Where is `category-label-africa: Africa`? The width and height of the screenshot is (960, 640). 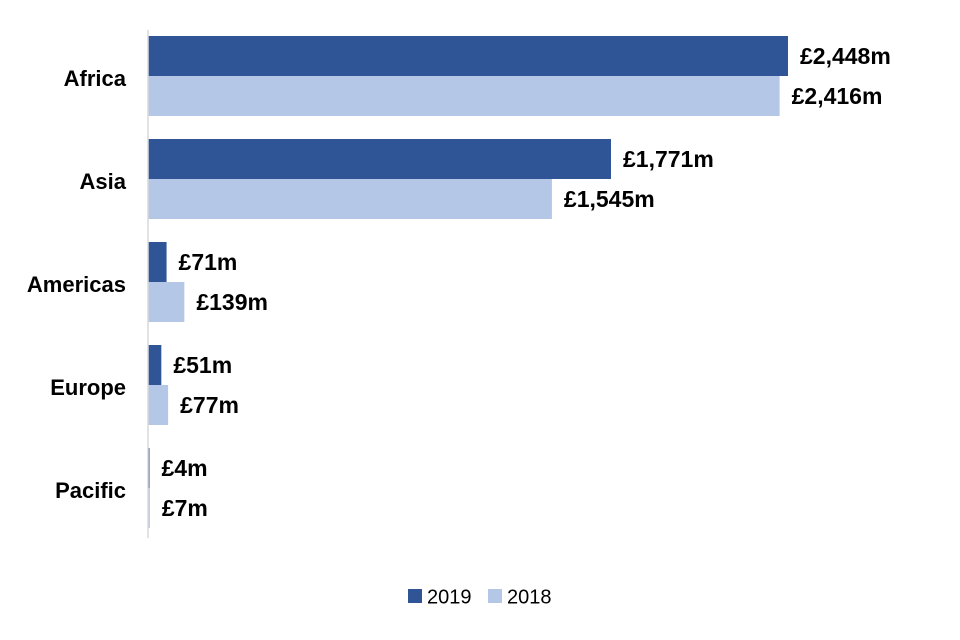
category-label-africa: Africa is located at coordinates (95, 78).